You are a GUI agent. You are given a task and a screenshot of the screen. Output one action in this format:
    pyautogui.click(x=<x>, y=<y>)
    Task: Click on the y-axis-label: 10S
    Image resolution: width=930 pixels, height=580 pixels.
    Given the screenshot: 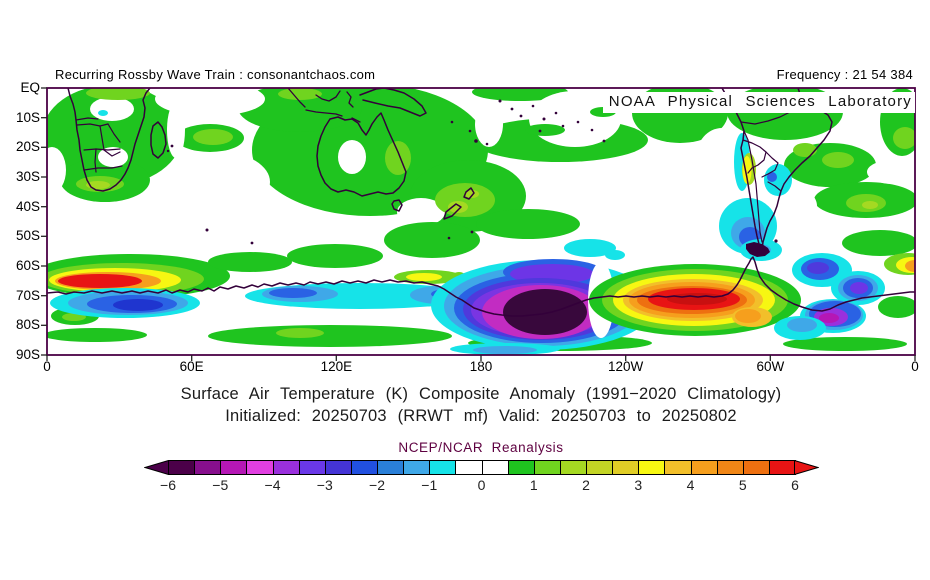 What is the action you would take?
    pyautogui.click(x=27, y=117)
    